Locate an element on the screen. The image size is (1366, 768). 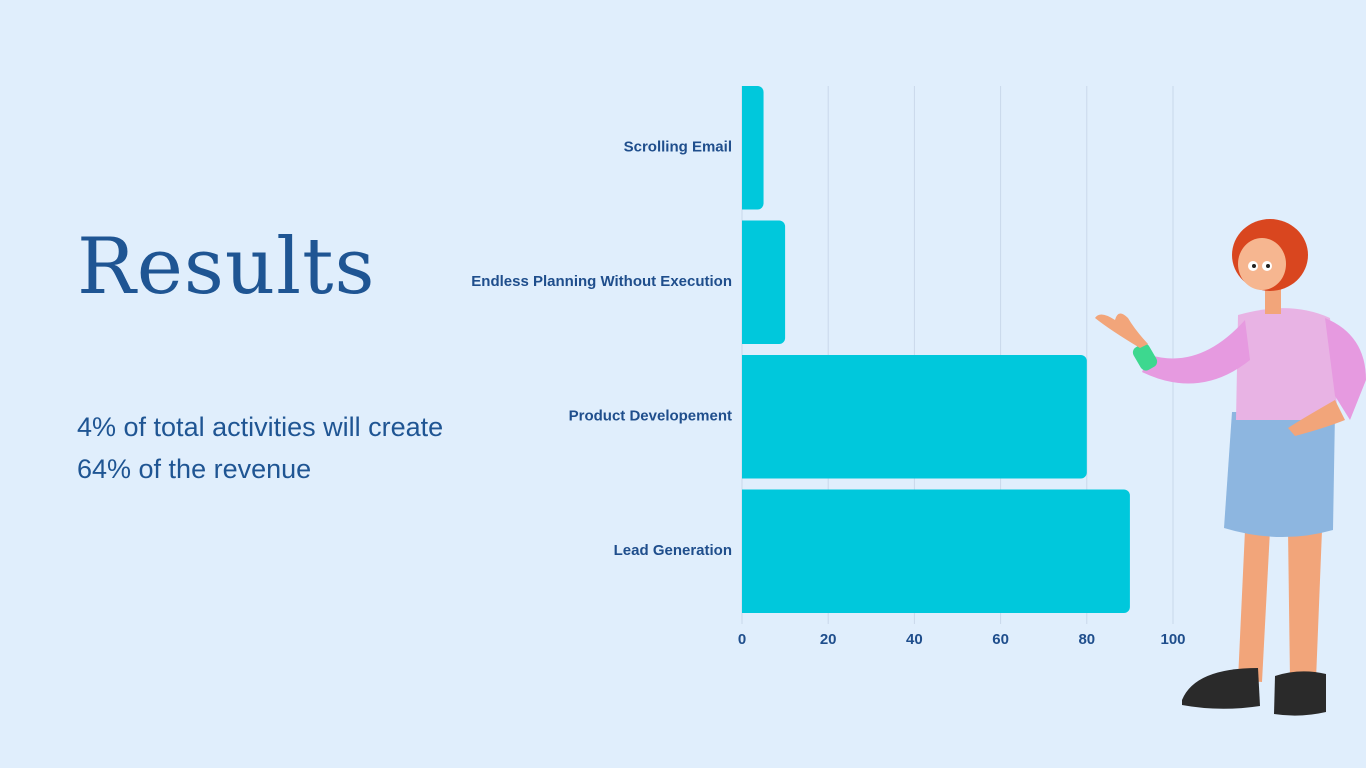
x-tick-label: 0 is located at coordinates (742, 639).